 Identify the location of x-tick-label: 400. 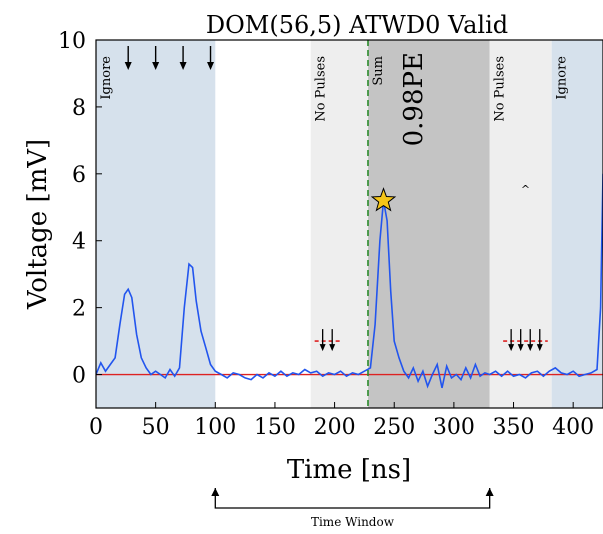
(573, 427).